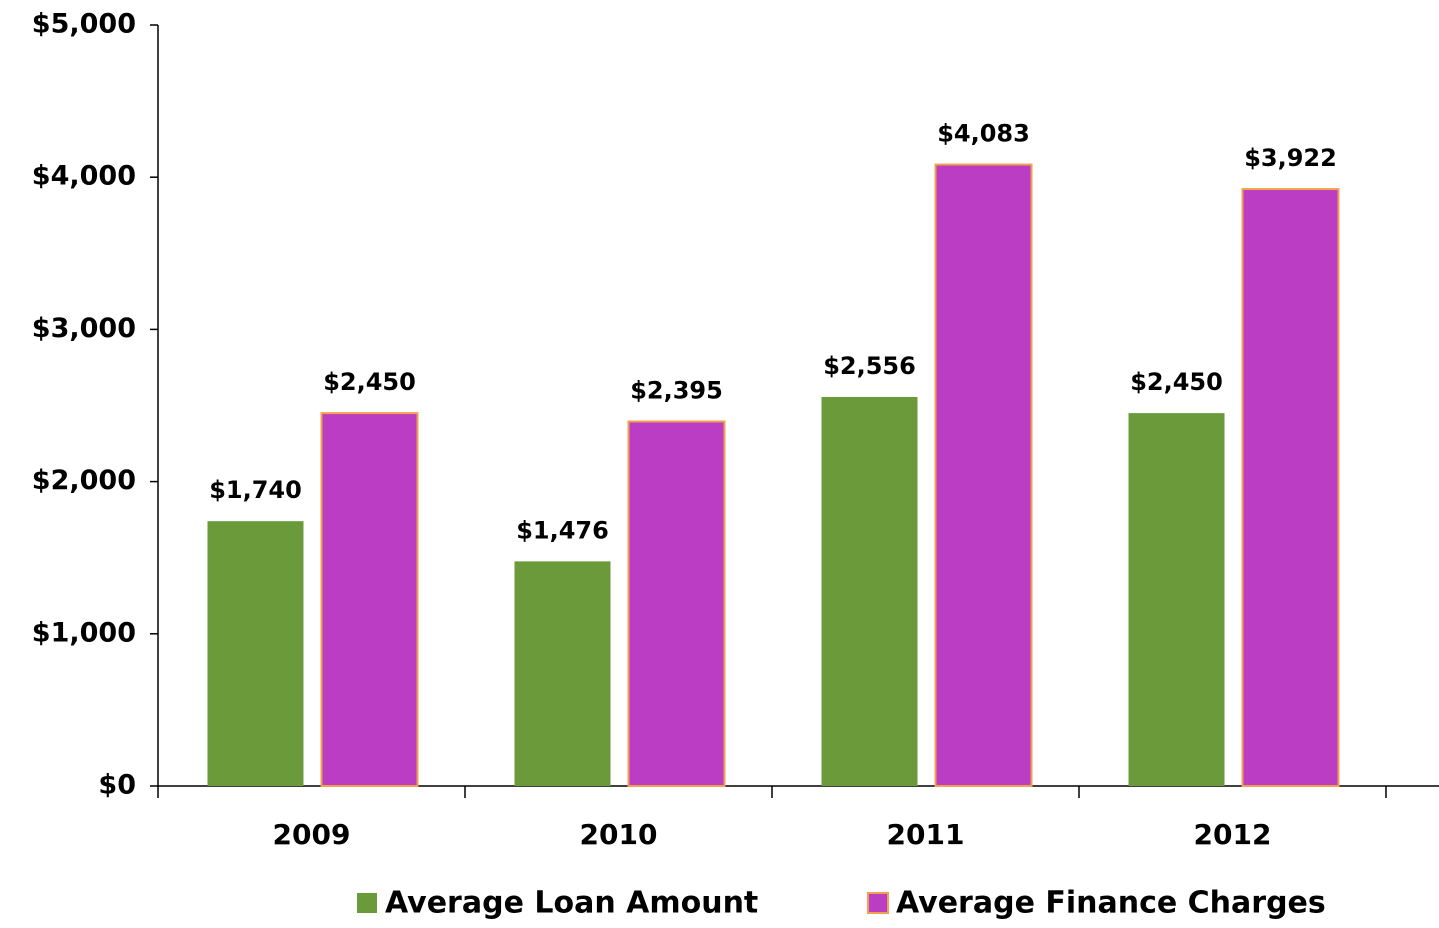 The width and height of the screenshot is (1439, 928). Describe the element at coordinates (571, 903) in the screenshot. I see `legend-label: Average Loan Amount` at that location.